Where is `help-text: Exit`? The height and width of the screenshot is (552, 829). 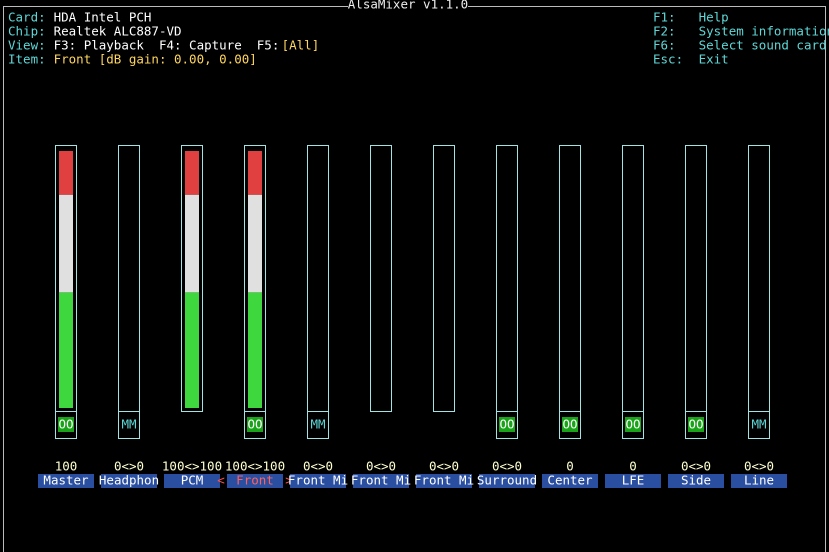 help-text: Exit is located at coordinates (714, 59).